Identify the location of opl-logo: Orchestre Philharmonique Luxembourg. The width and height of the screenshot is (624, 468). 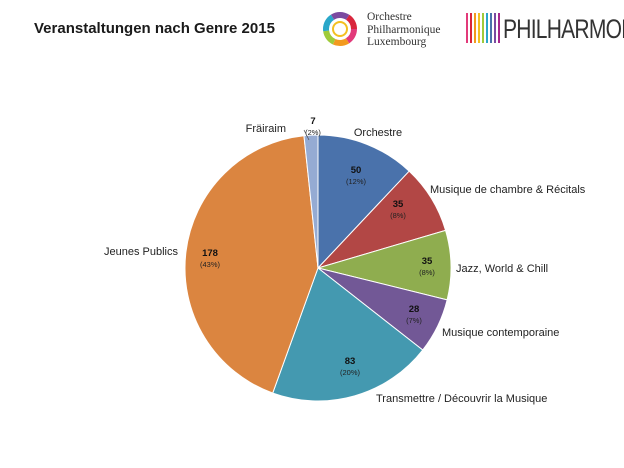
(388, 30).